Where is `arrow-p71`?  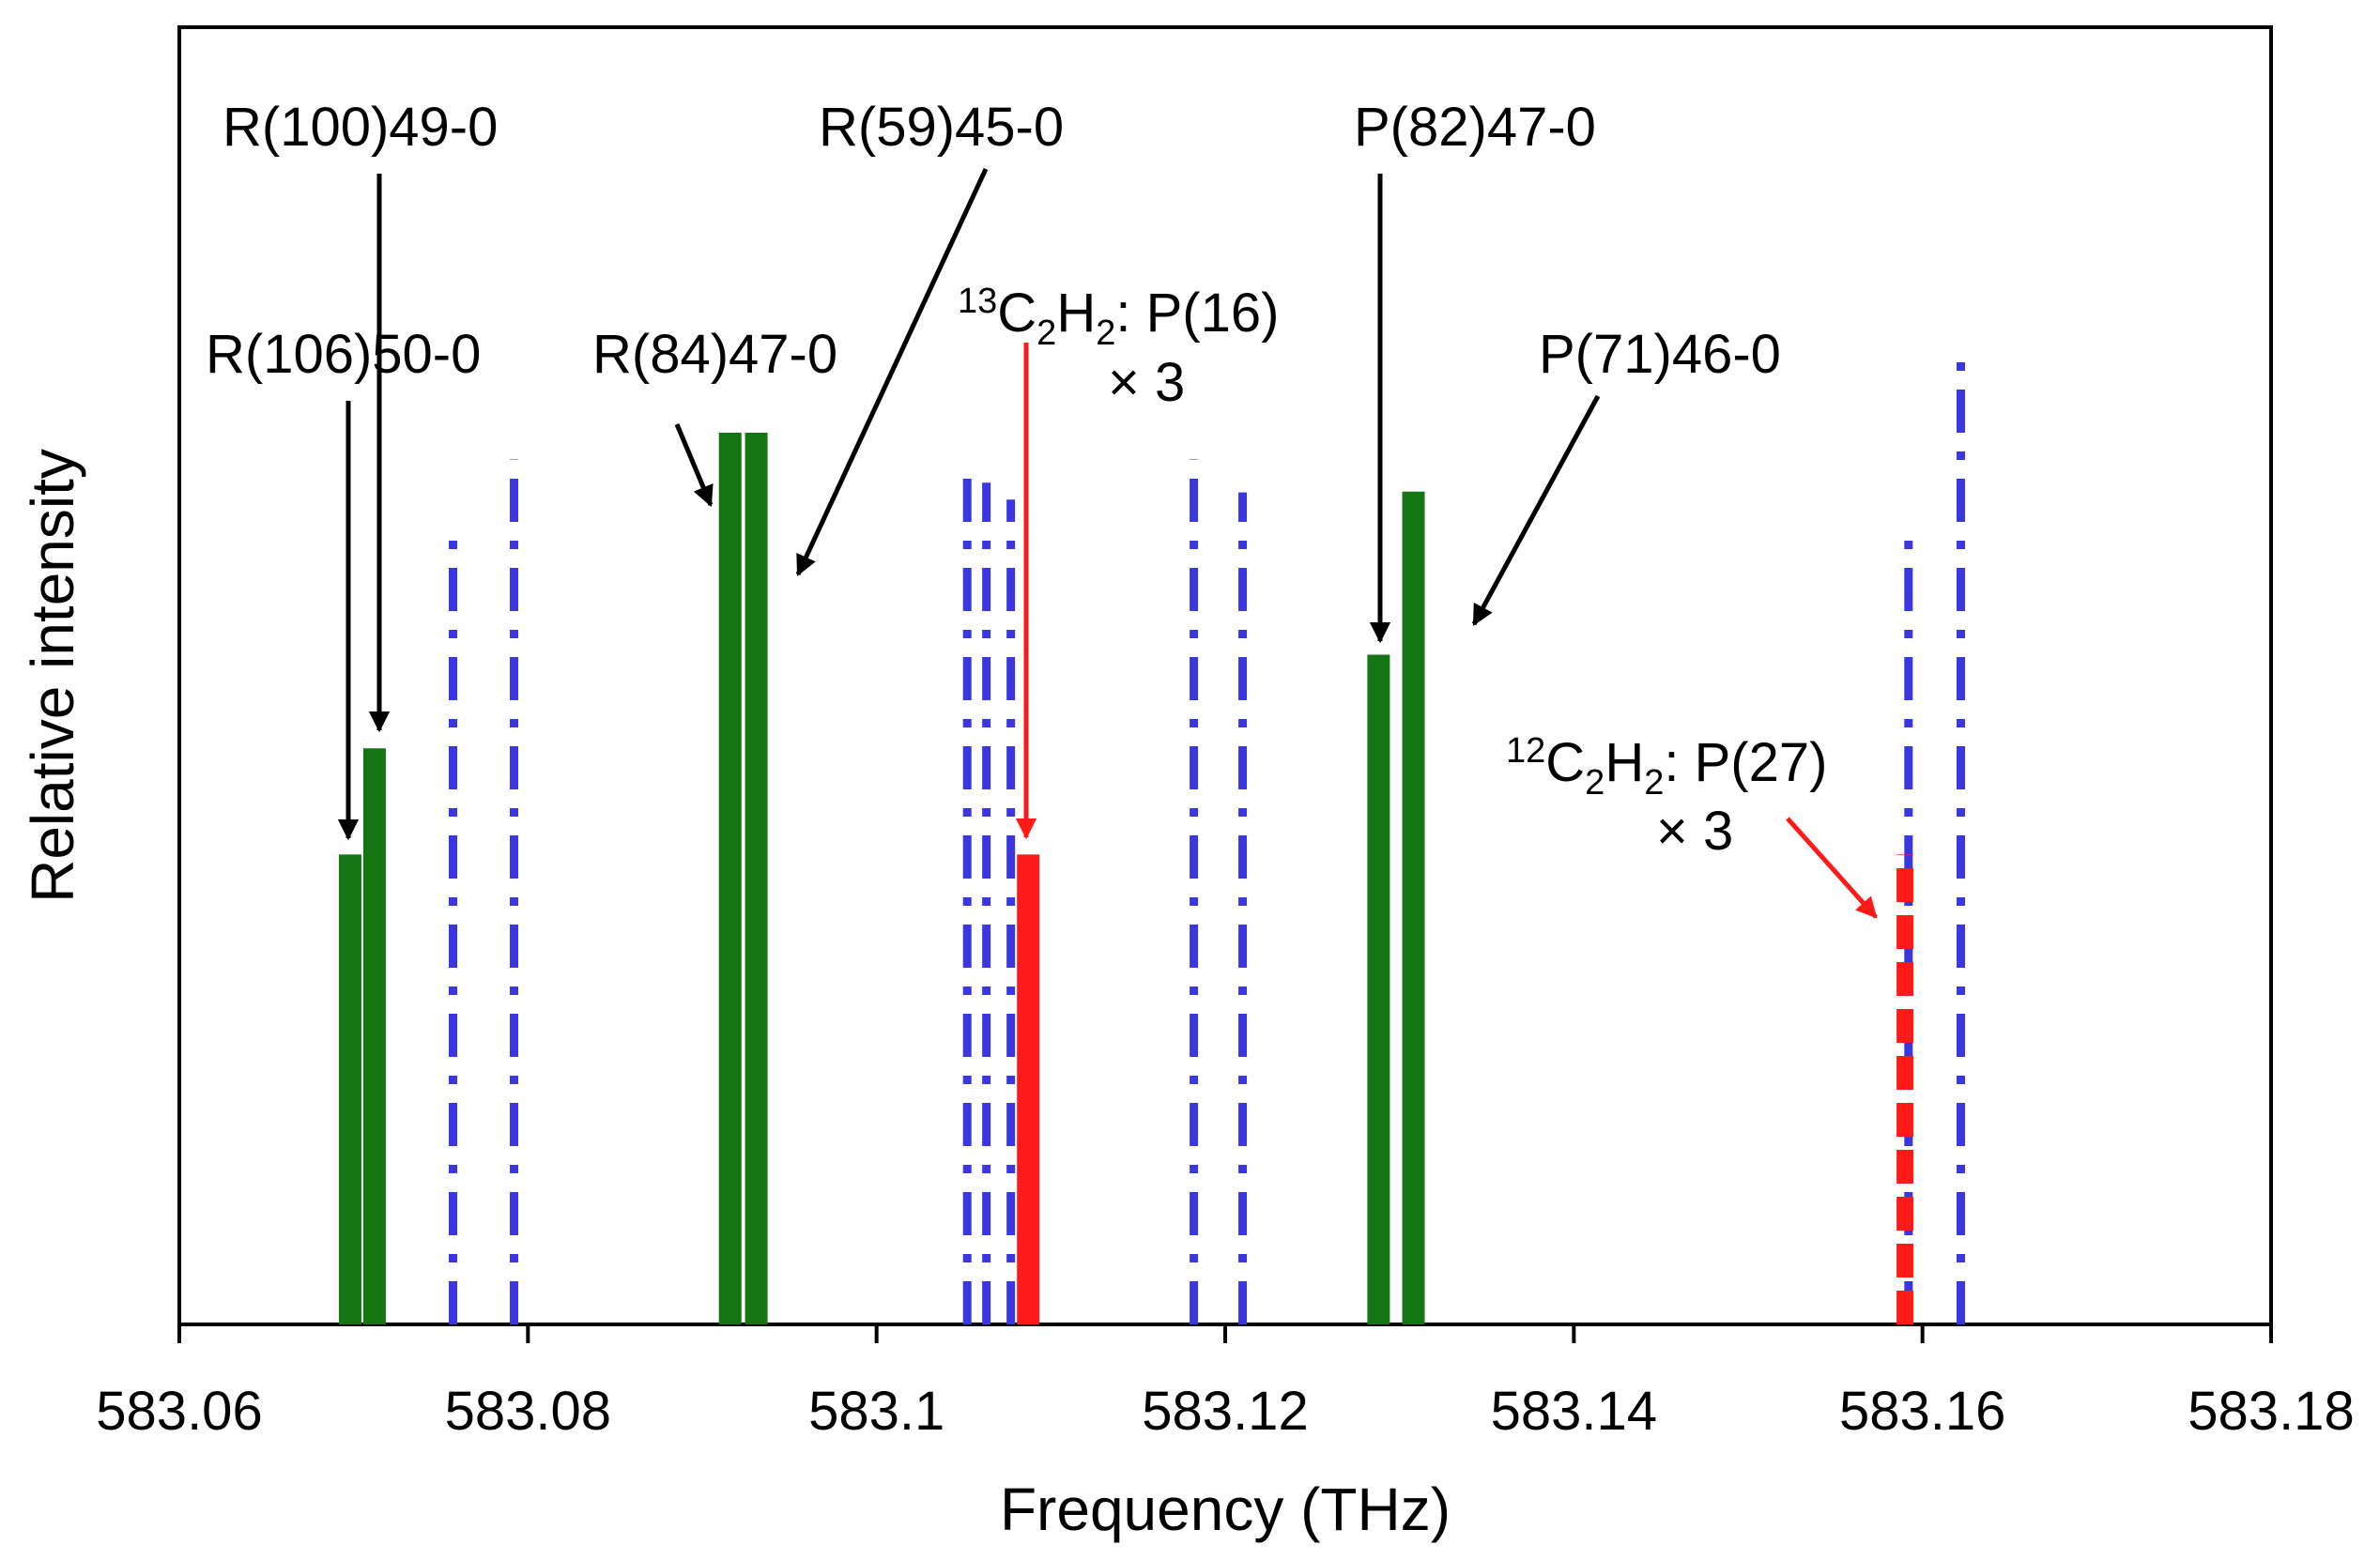 arrow-p71 is located at coordinates (1536, 510).